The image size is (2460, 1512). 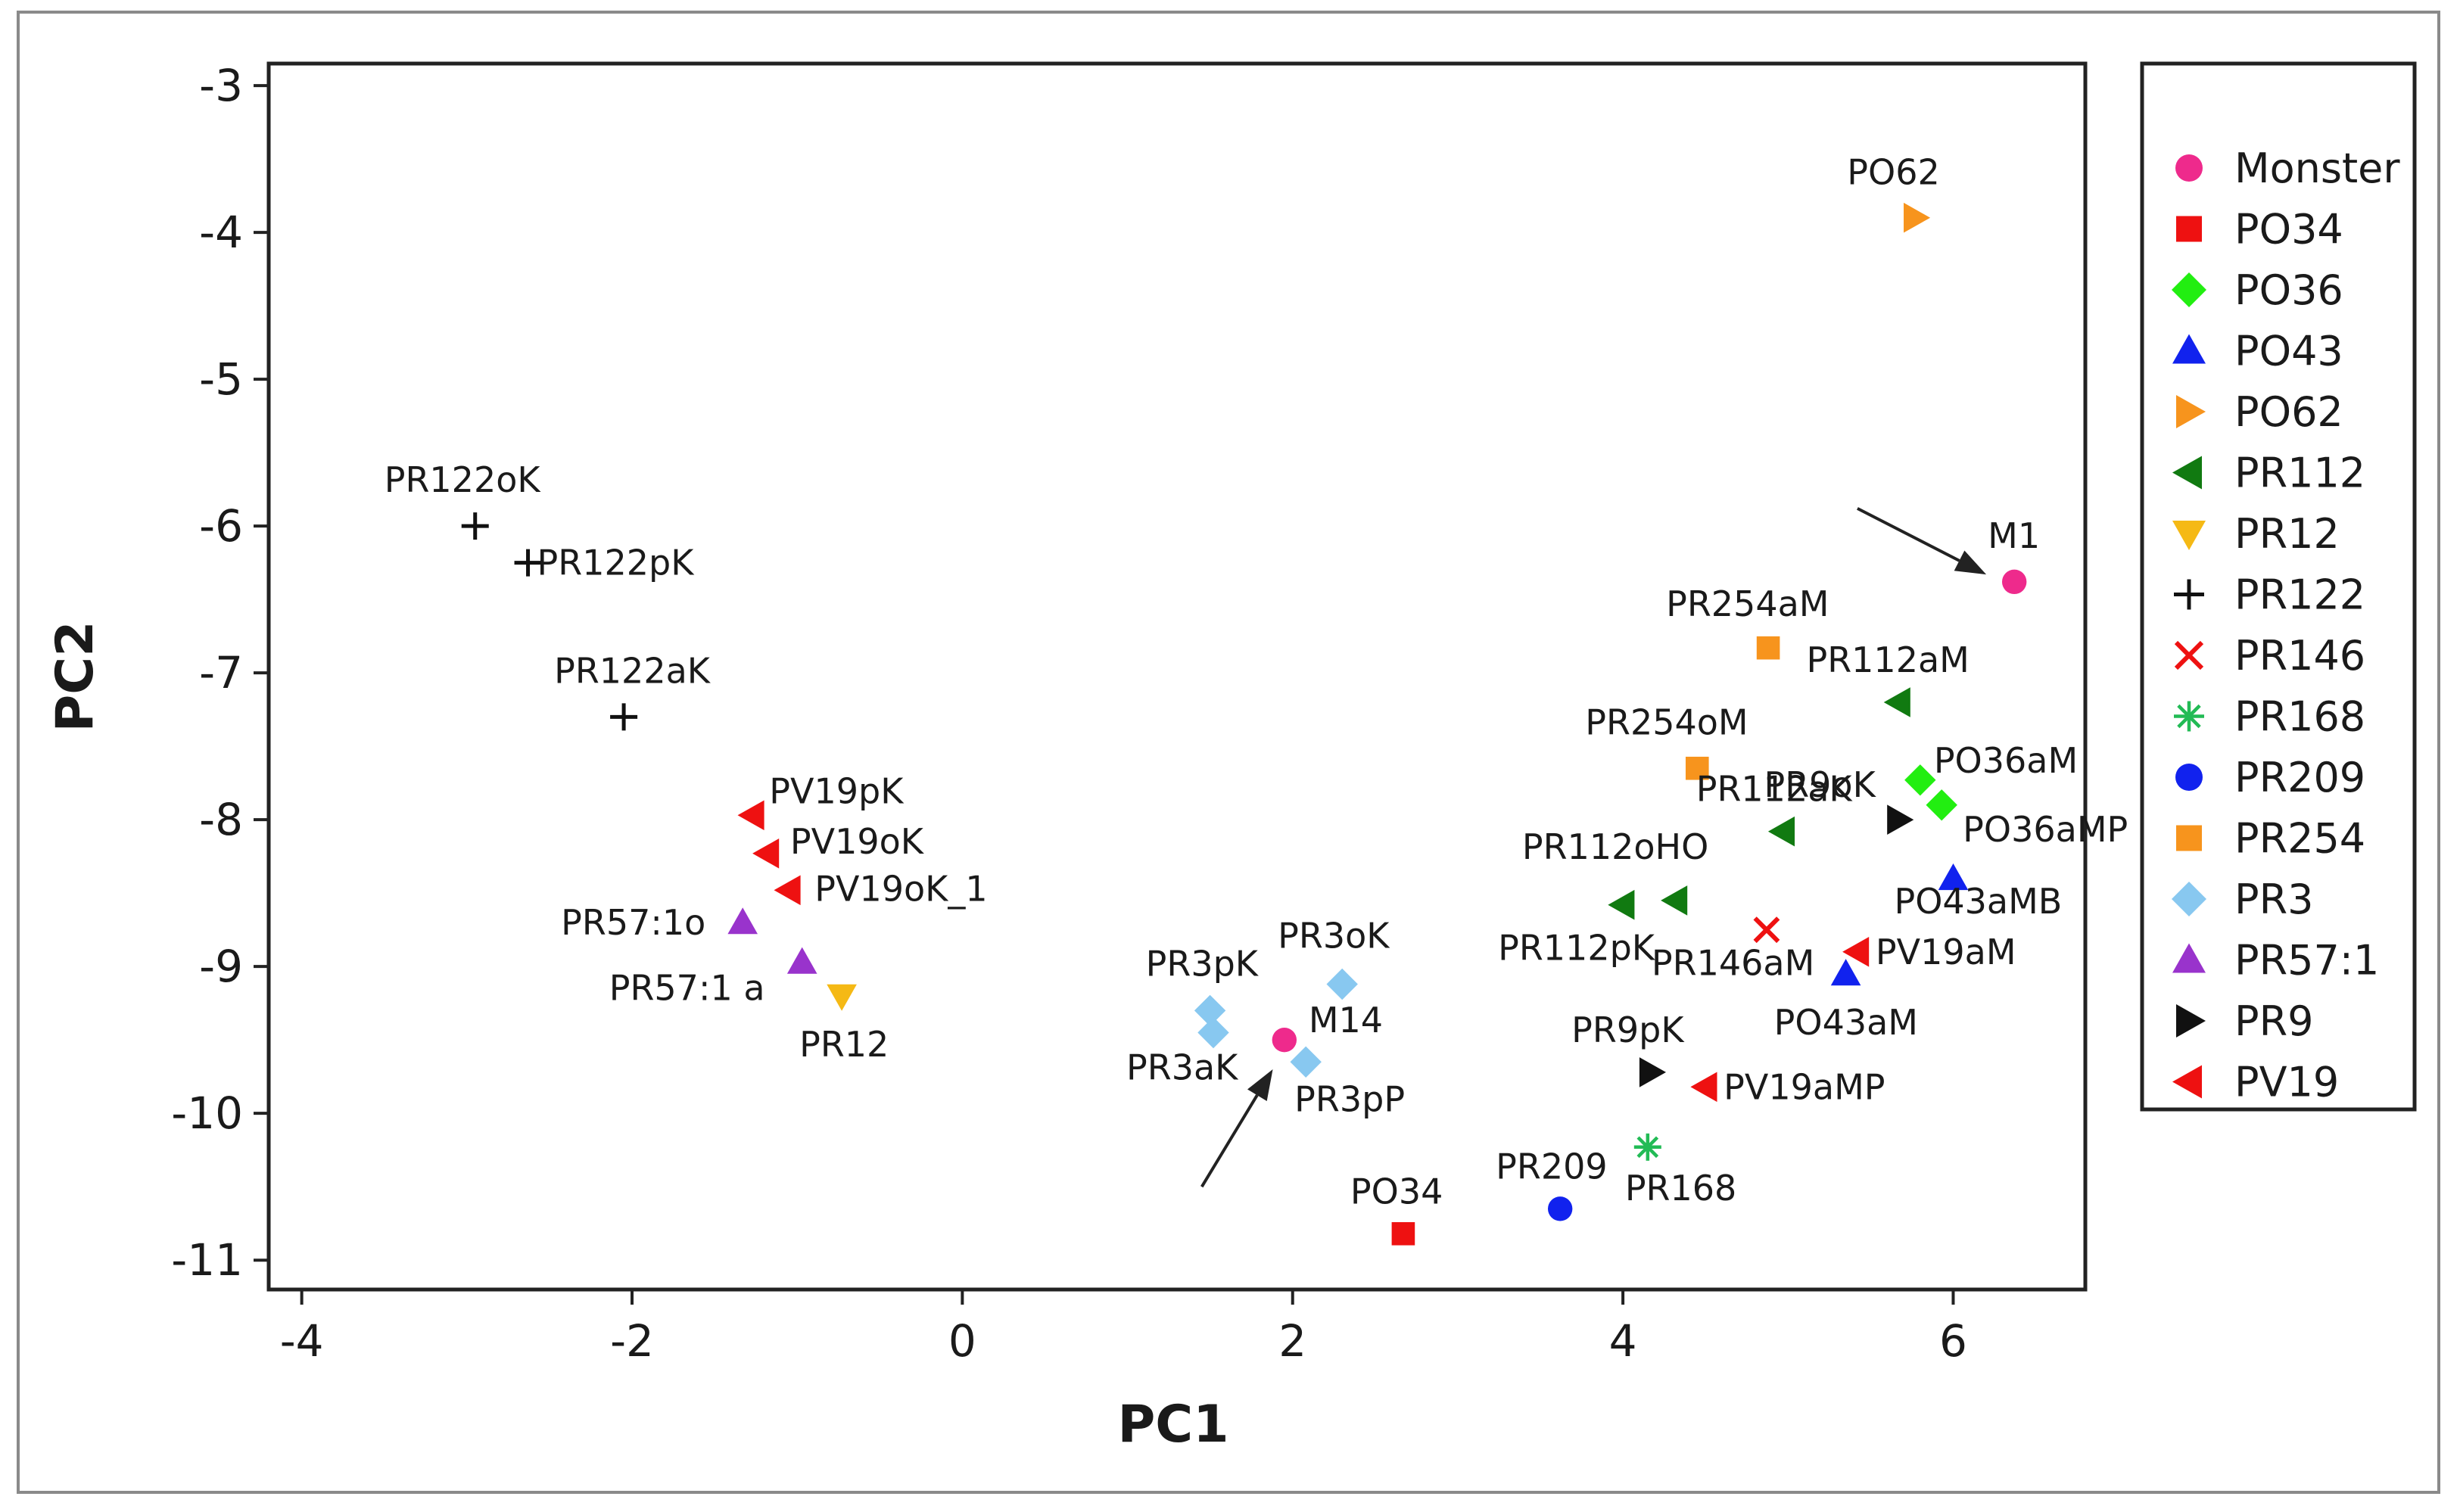 I want to click on point-label: PO43aM, so click(x=1846, y=1022).